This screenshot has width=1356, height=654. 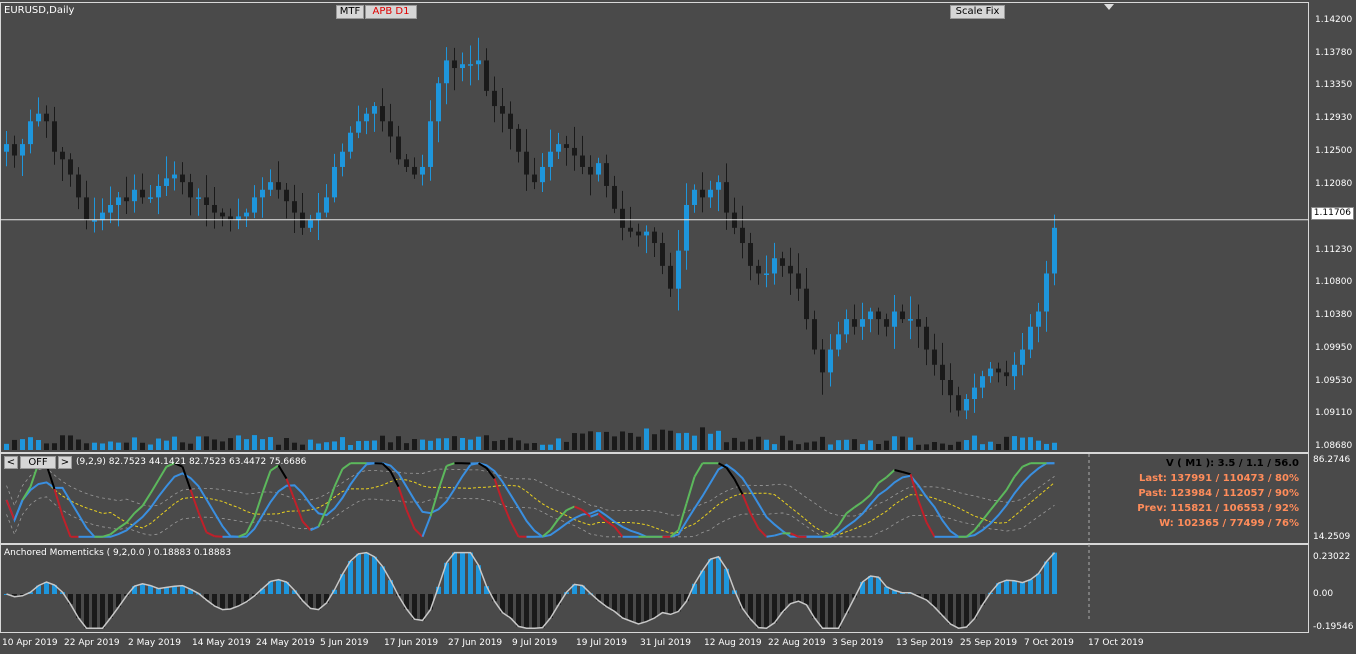 What do you see at coordinates (350, 12) in the screenshot?
I see `mtf-button: MTF` at bounding box center [350, 12].